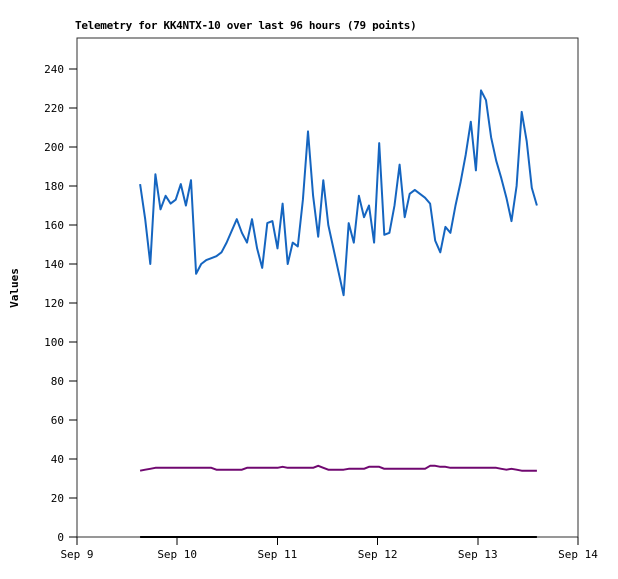  What do you see at coordinates (57, 498) in the screenshot?
I see `y-tick-label: 20` at bounding box center [57, 498].